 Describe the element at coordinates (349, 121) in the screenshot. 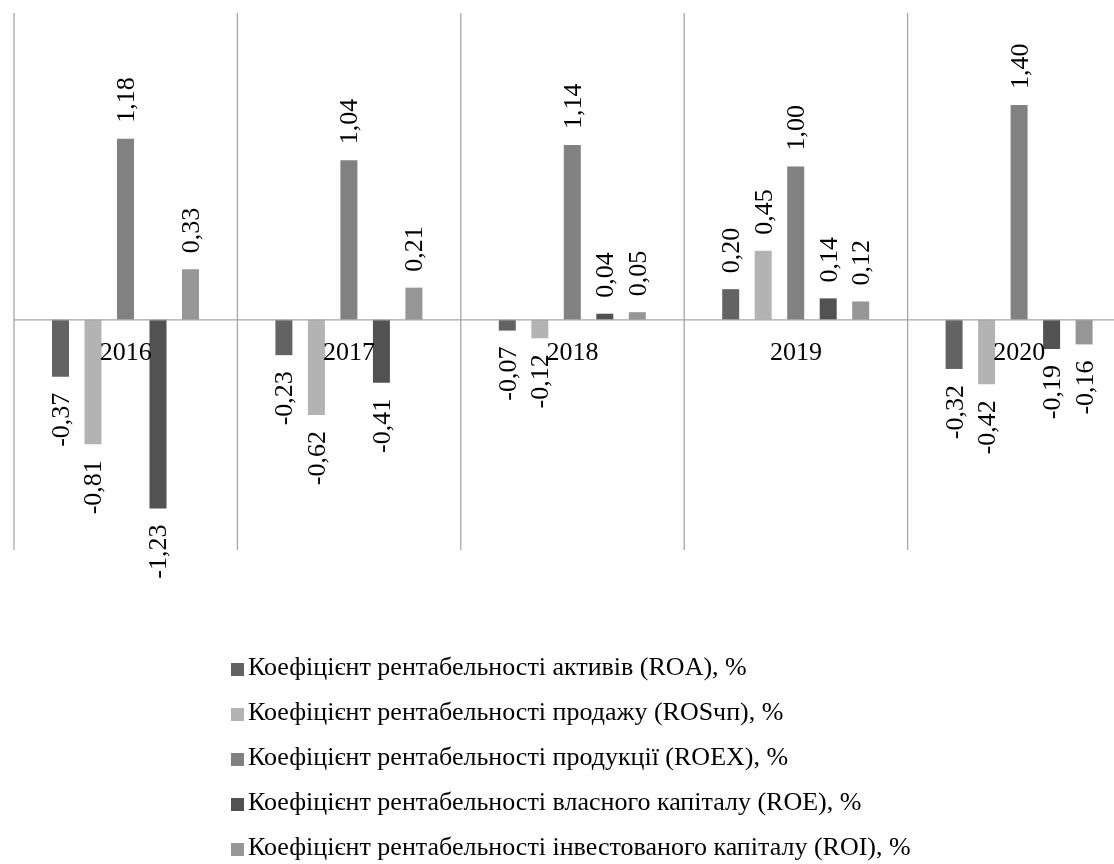

I see `data-label: 1,04` at that location.